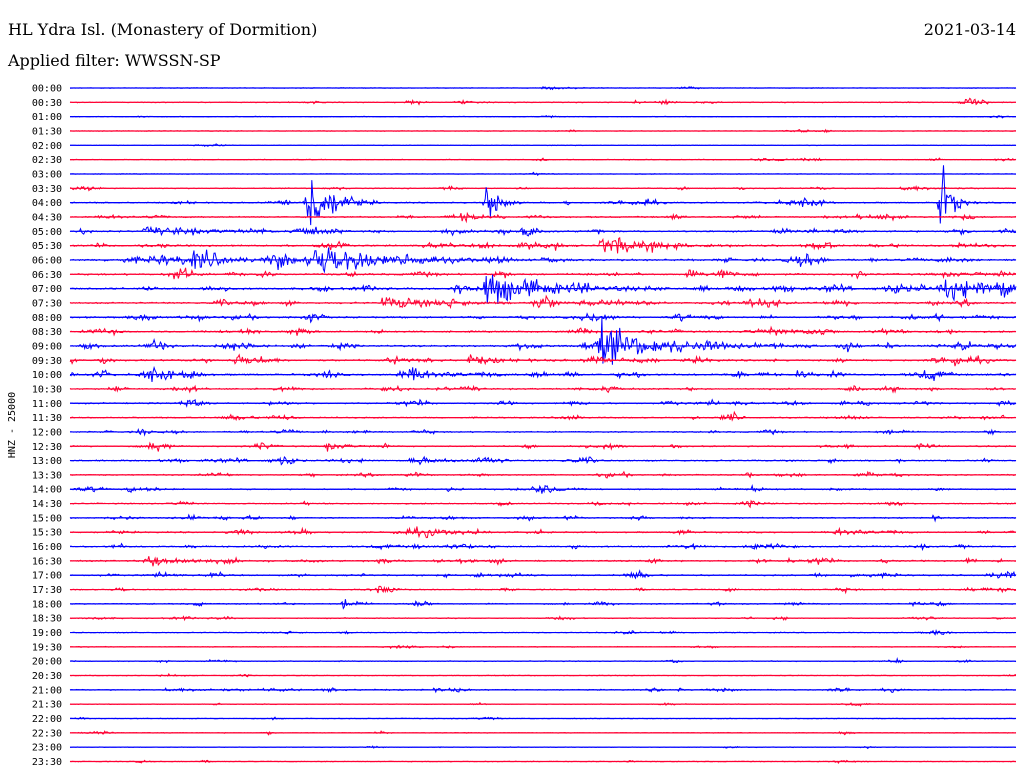  I want to click on row-label-2130: 21:30, so click(47, 705).